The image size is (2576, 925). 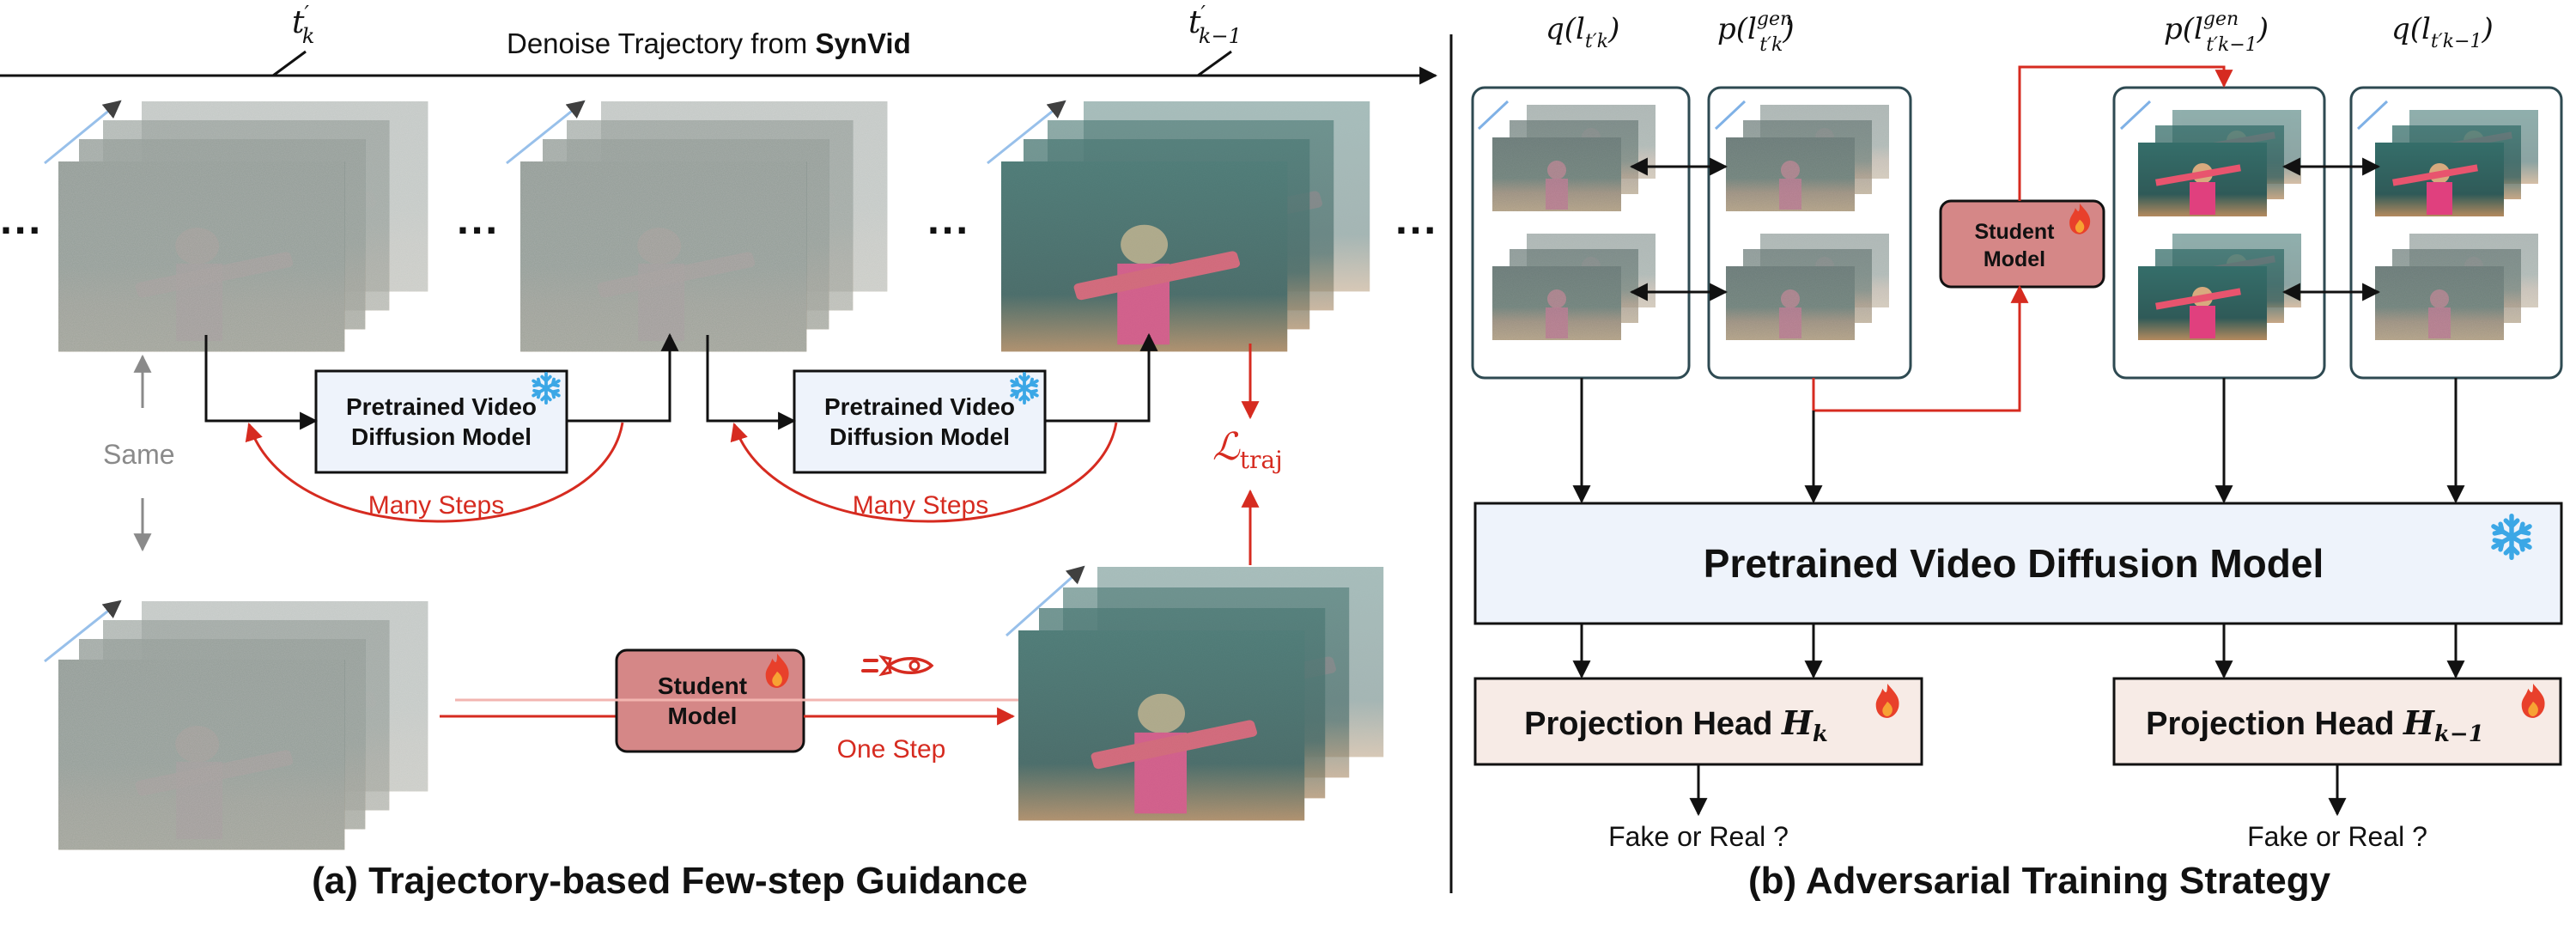 I want to click on student-model-box-right: Student Model, so click(x=2022, y=244).